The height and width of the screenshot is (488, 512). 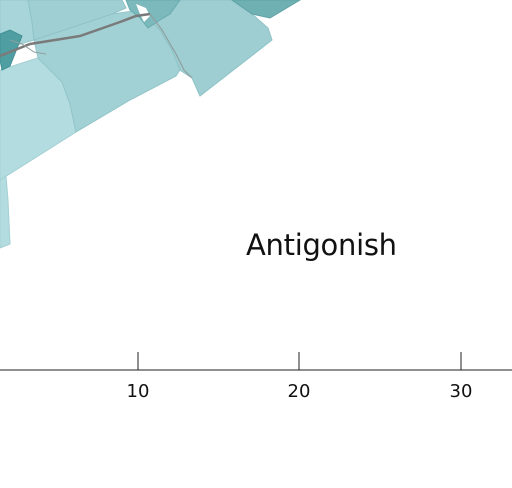 What do you see at coordinates (77, 20) in the screenshot?
I see `region-north` at bounding box center [77, 20].